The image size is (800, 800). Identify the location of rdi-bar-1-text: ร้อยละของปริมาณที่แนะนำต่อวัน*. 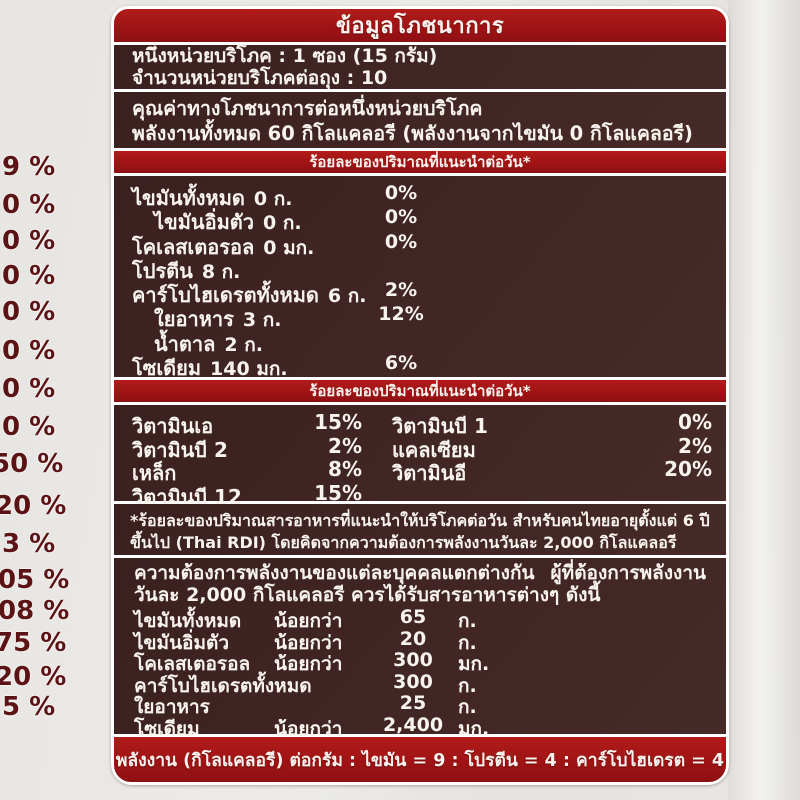
(420, 162).